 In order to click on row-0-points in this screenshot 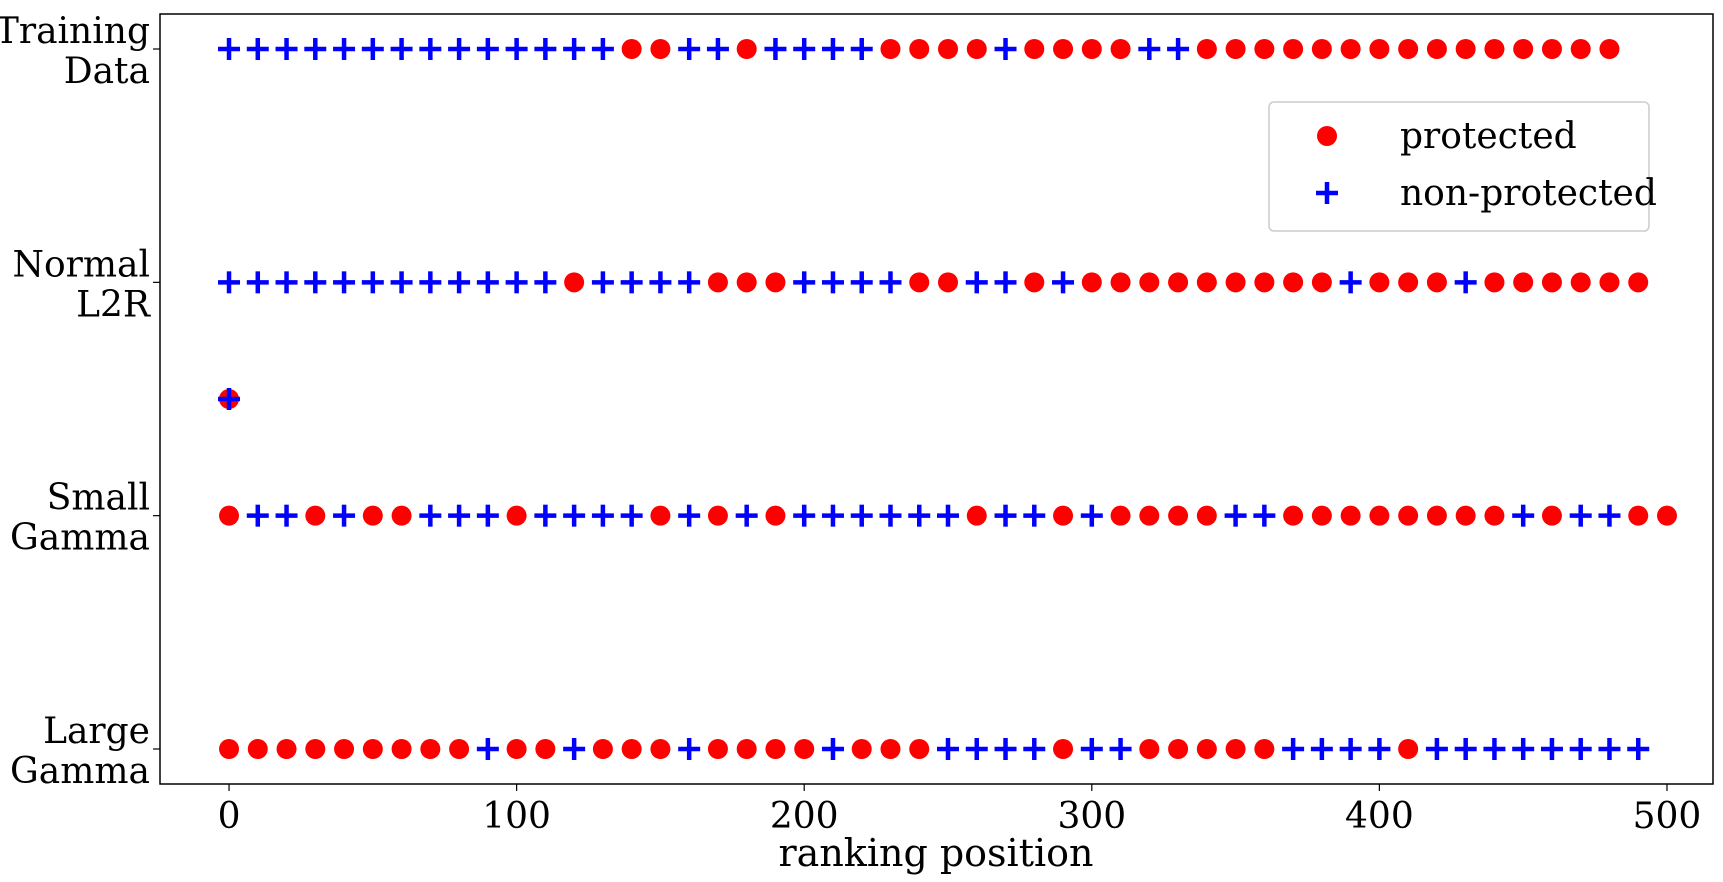, I will do `click(919, 49)`.